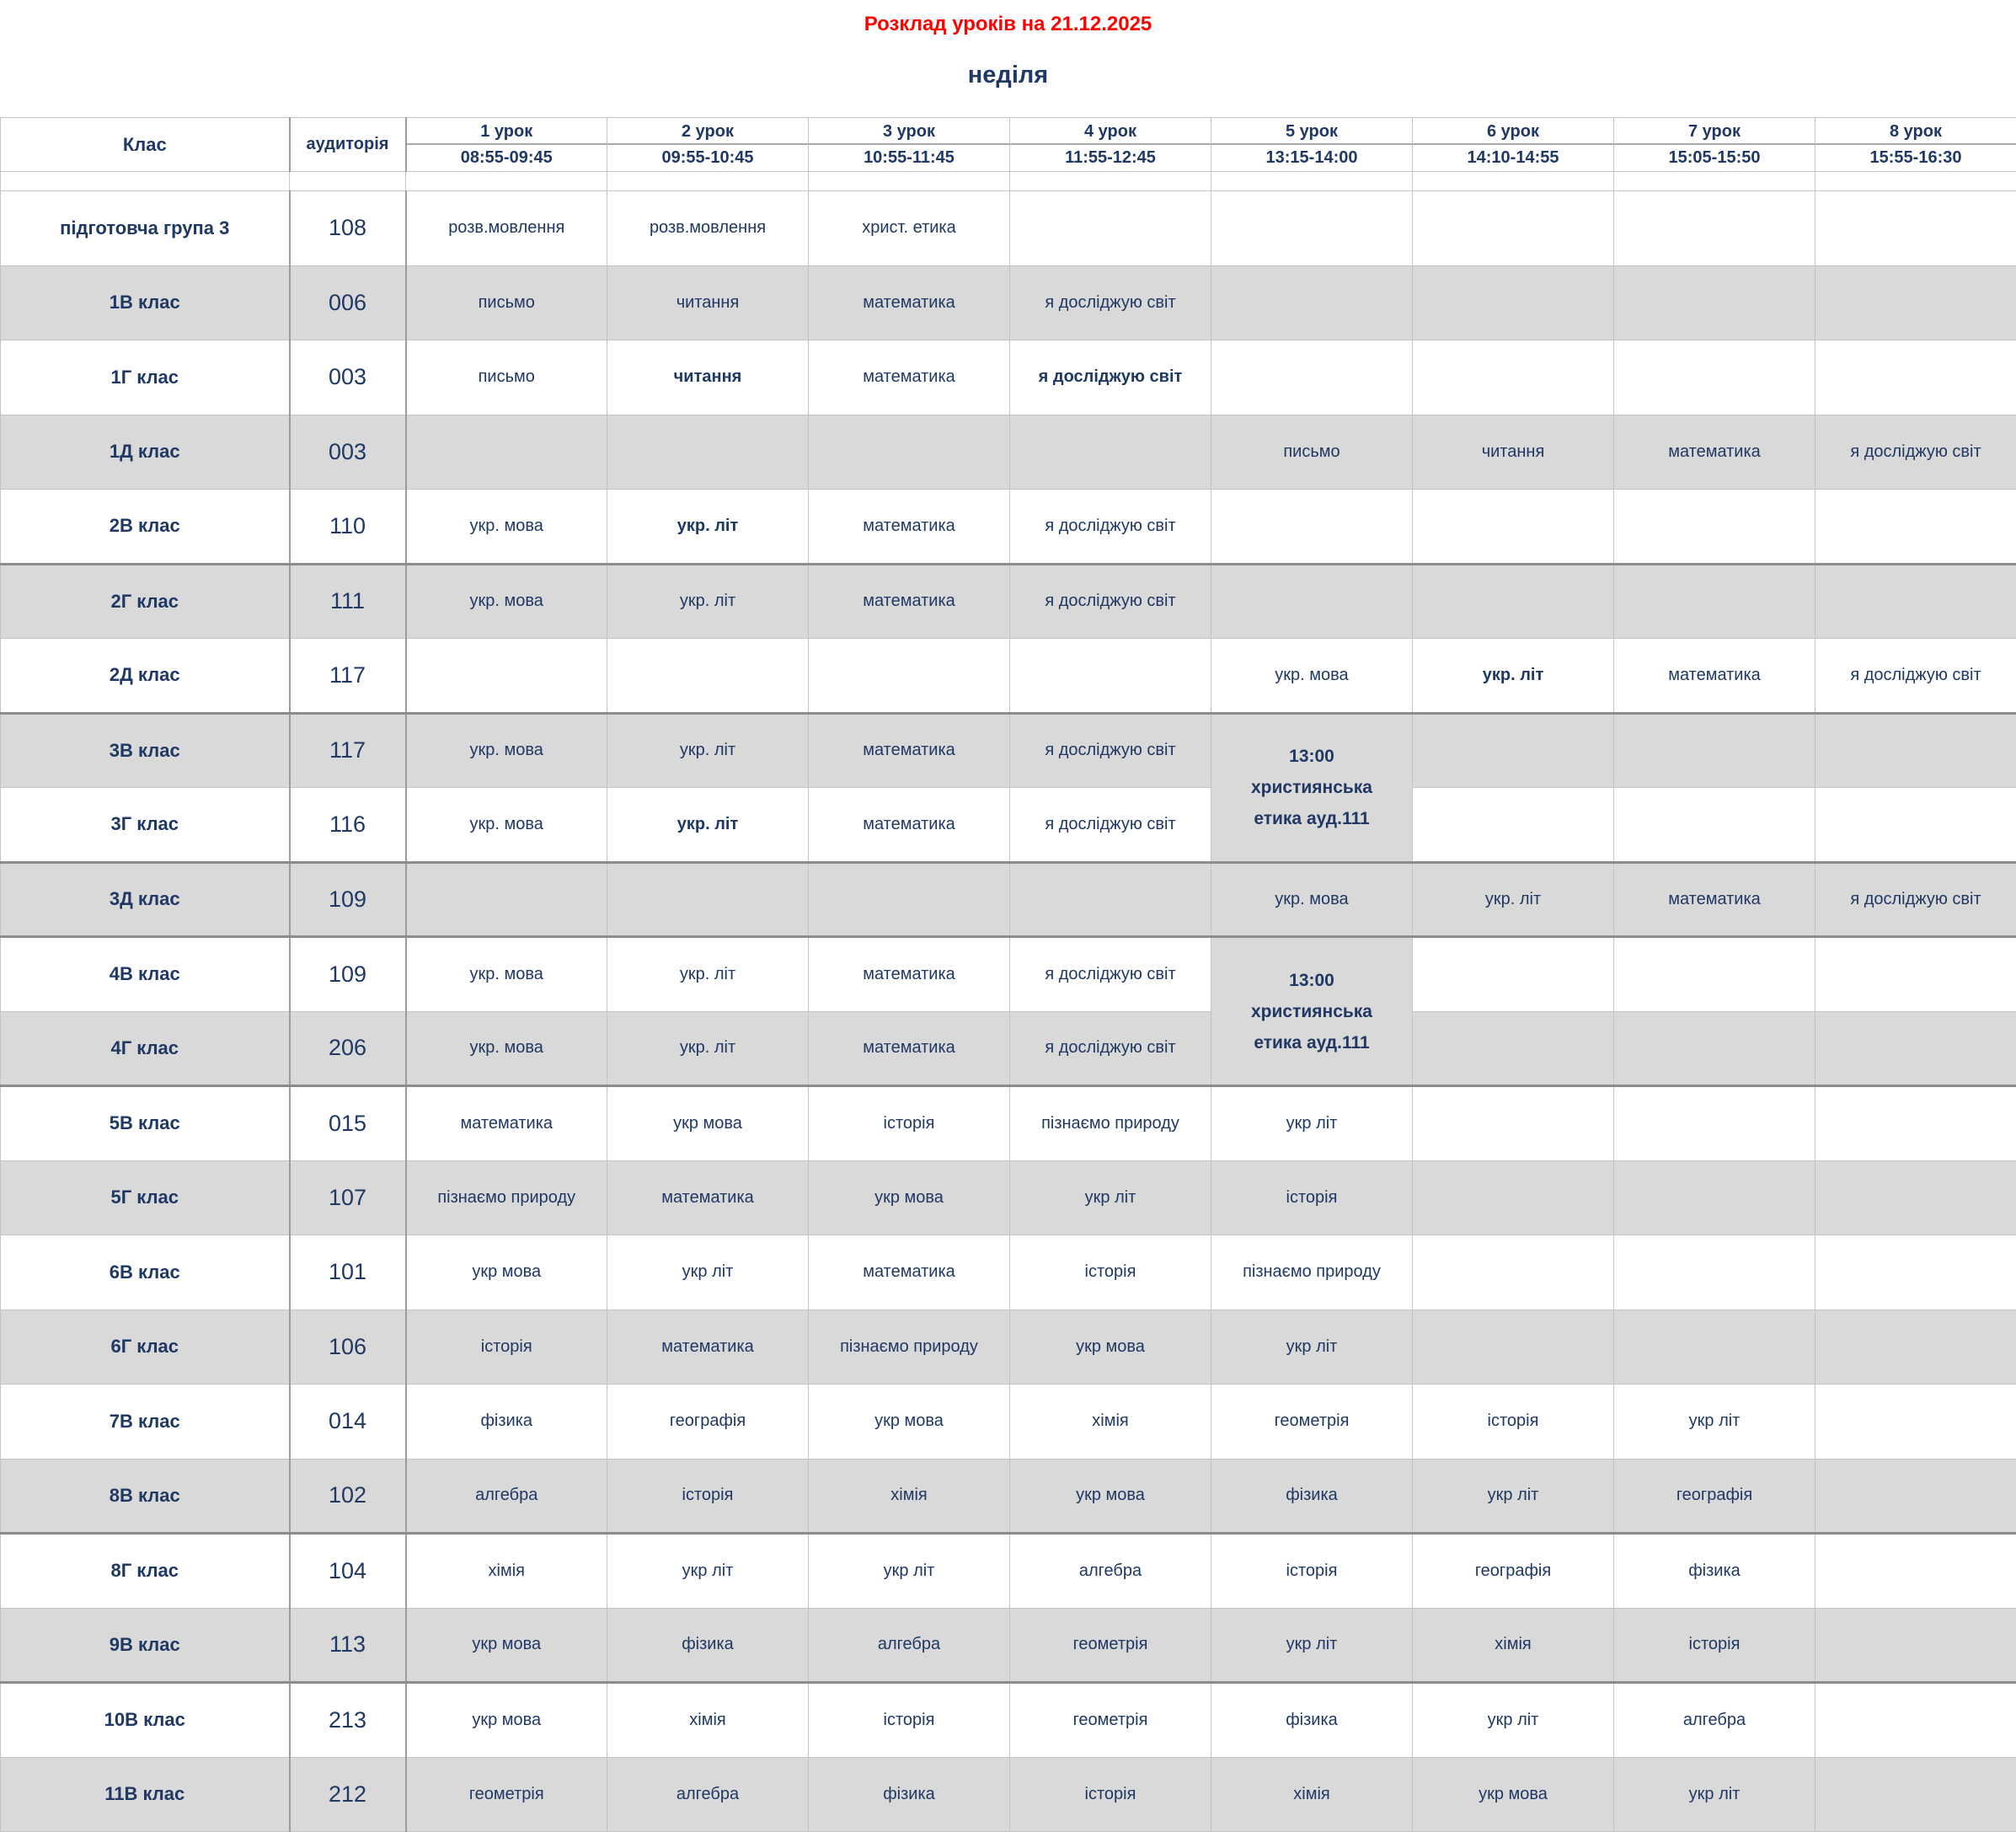 The height and width of the screenshot is (1832, 2016). I want to click on merged-note-line: етика ауд.111, so click(1311, 818).